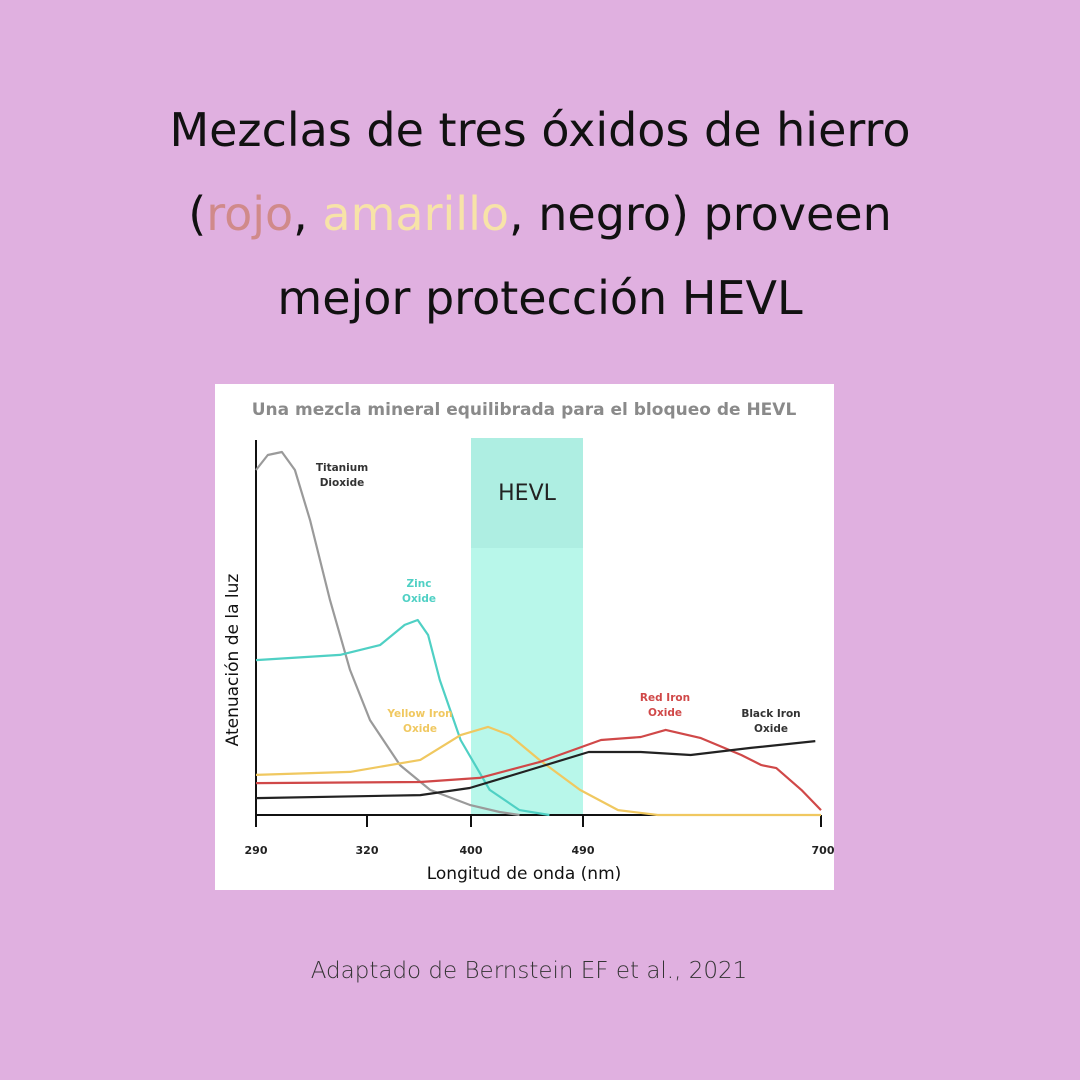  Describe the element at coordinates (419, 591) in the screenshot. I see `series-label: Zinc Oxide` at that location.